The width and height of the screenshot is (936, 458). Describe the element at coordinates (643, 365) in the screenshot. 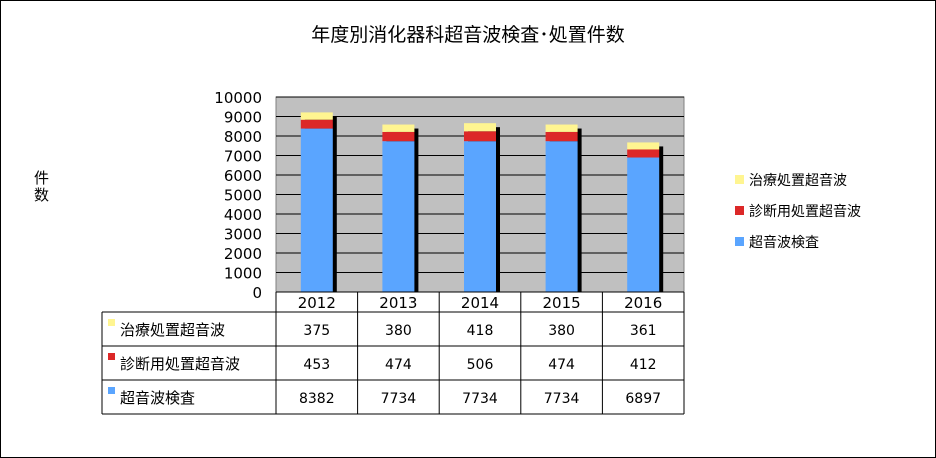

I see `table-cell-1-2016: 412` at that location.